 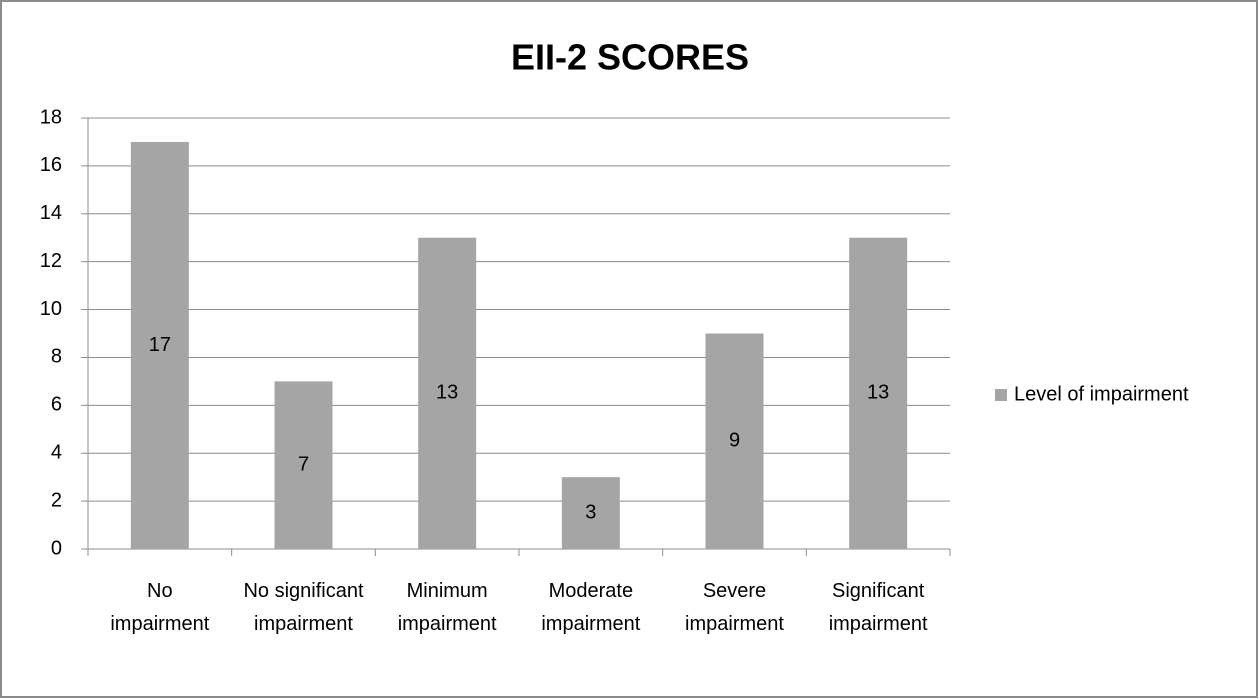 What do you see at coordinates (160, 607) in the screenshot?
I see `x-tick-label: No impairment` at bounding box center [160, 607].